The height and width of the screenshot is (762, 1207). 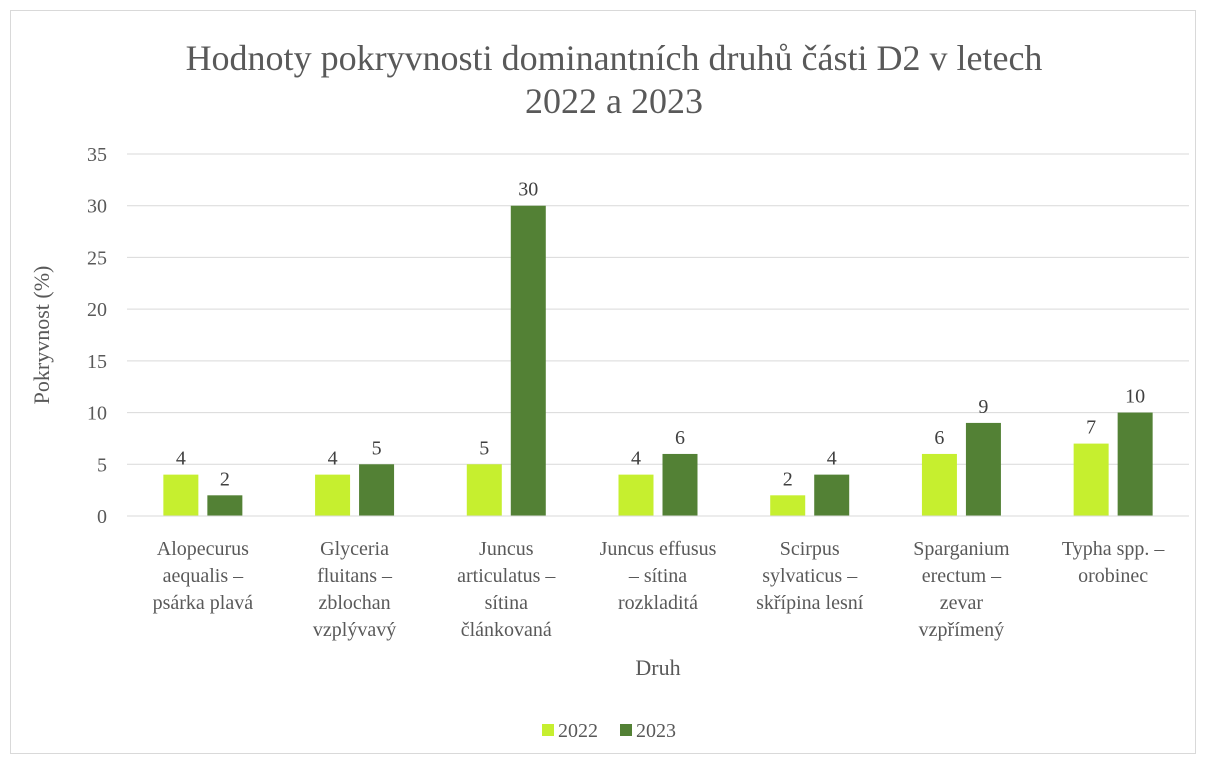 What do you see at coordinates (203, 549) in the screenshot?
I see `category-label: Alopecurus` at bounding box center [203, 549].